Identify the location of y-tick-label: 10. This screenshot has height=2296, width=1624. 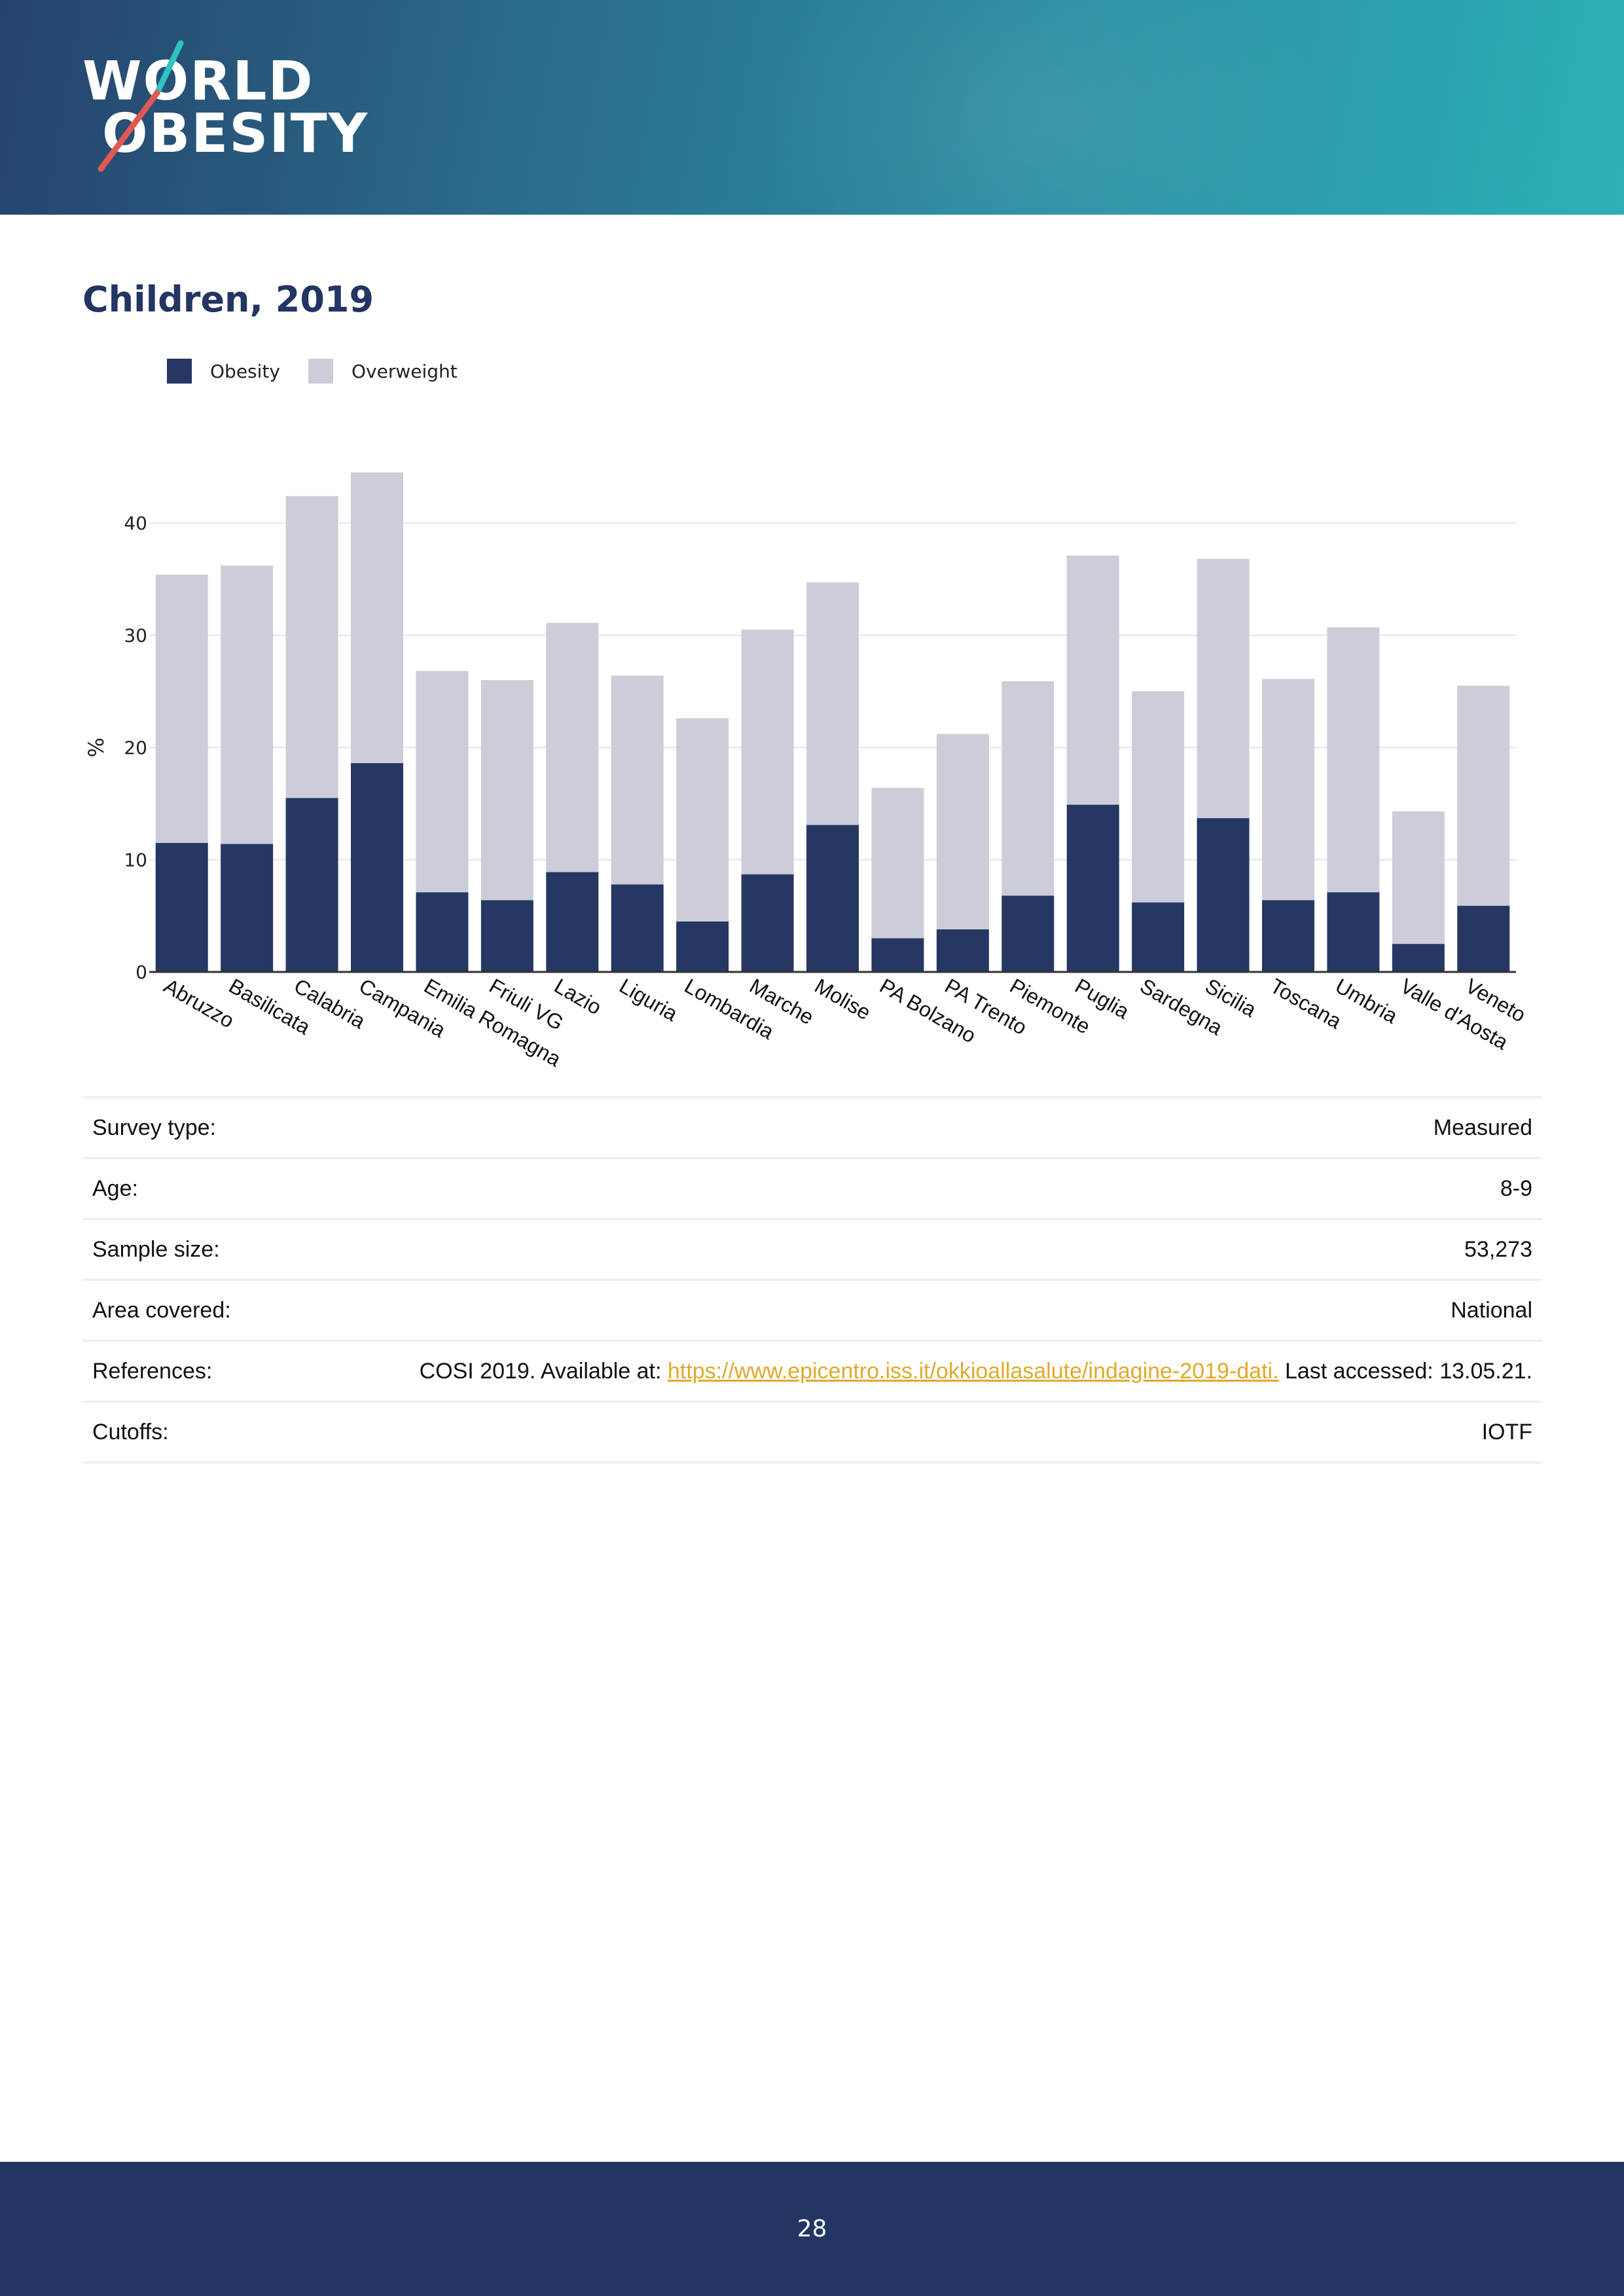
(135, 860).